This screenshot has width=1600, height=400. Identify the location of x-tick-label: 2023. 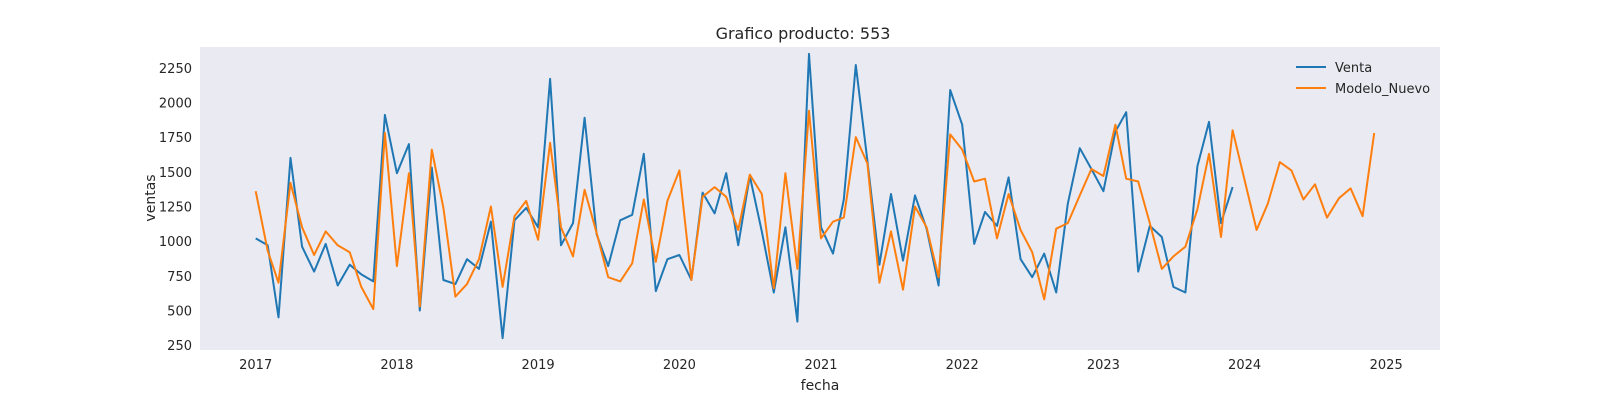
(1103, 365).